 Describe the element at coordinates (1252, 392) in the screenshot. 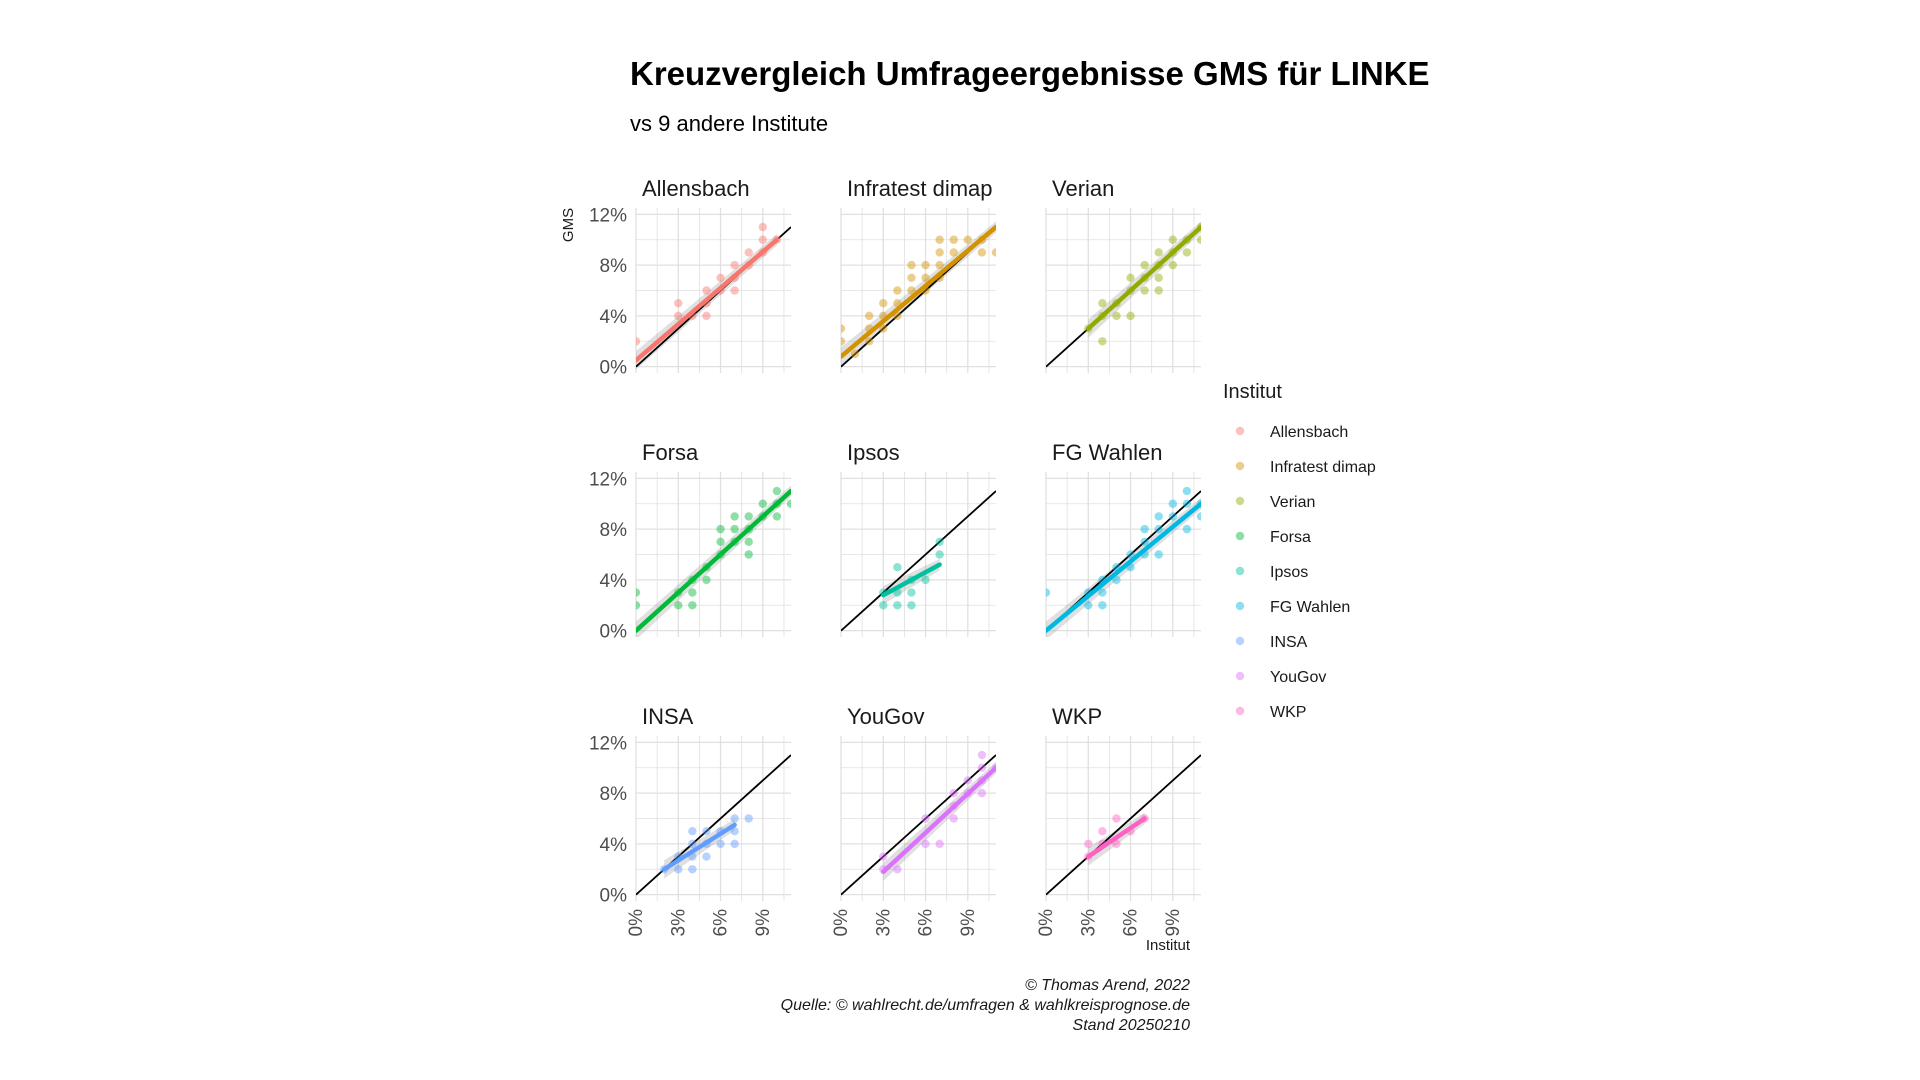

I see `legend-title: Institut` at that location.